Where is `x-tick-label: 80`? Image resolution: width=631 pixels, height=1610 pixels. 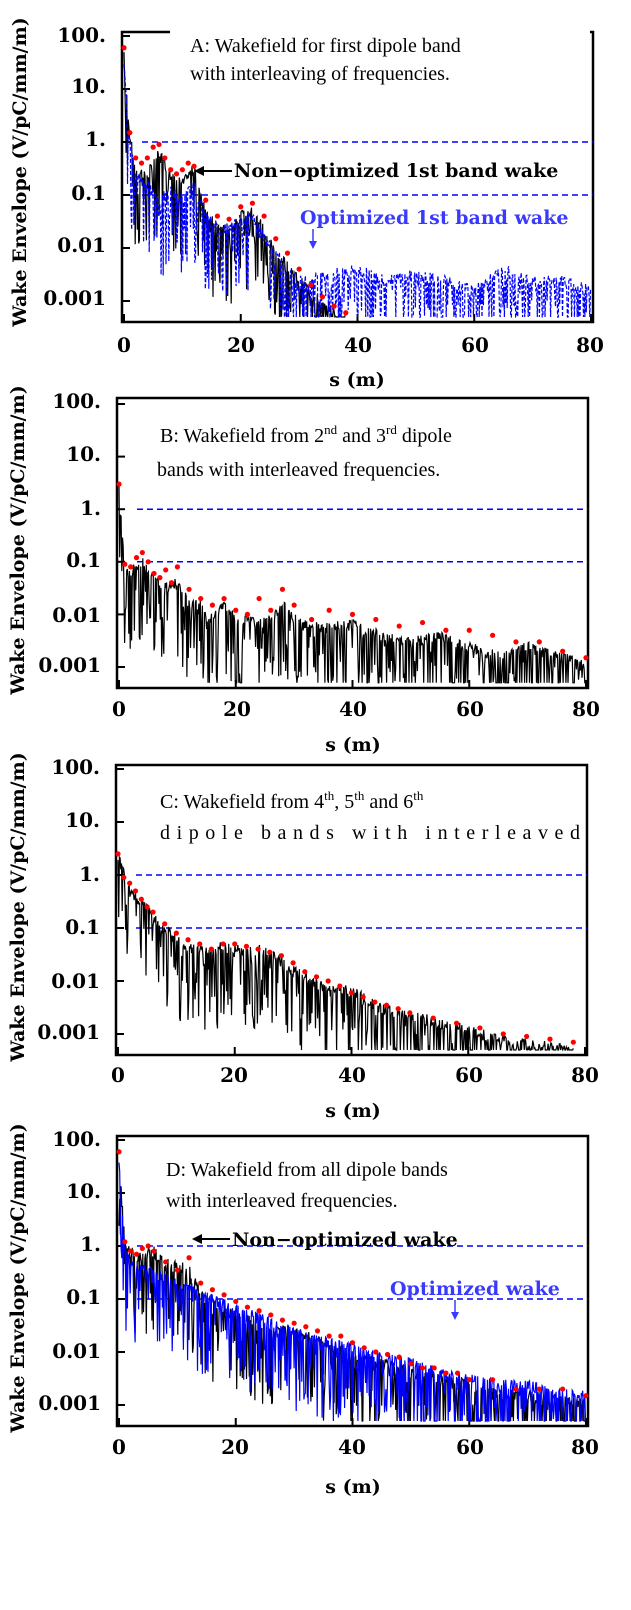
x-tick-label: 80 is located at coordinates (586, 709).